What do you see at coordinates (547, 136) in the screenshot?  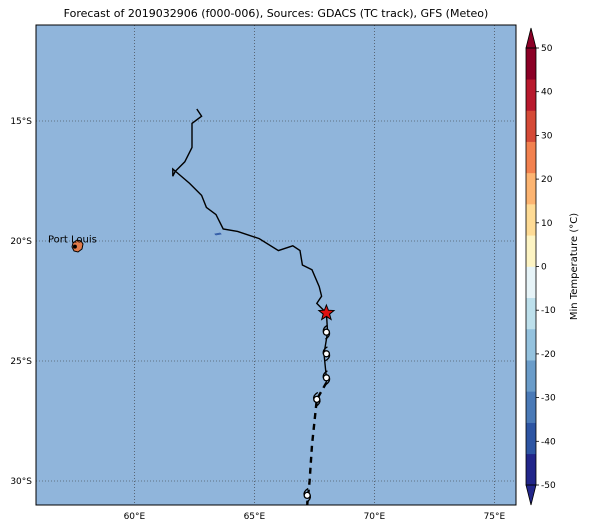 I see `colorbar-tick-label: 30` at bounding box center [547, 136].